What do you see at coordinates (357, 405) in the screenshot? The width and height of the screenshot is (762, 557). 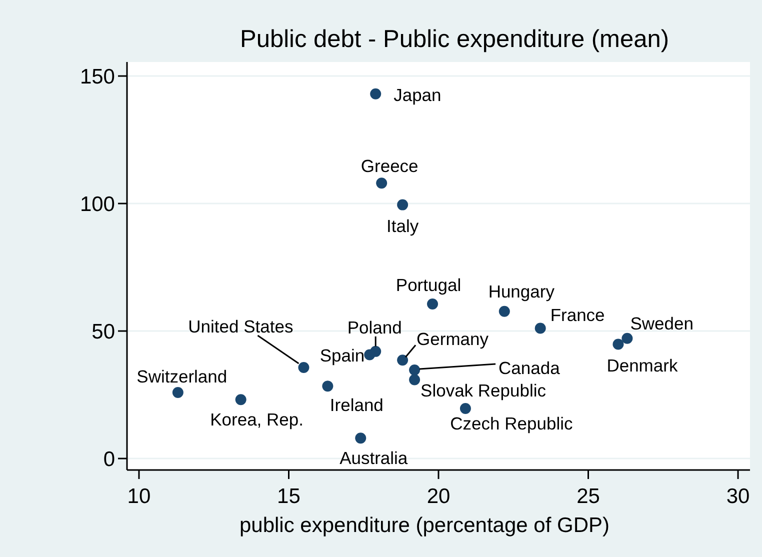 I see `series-label: Ireland` at bounding box center [357, 405].